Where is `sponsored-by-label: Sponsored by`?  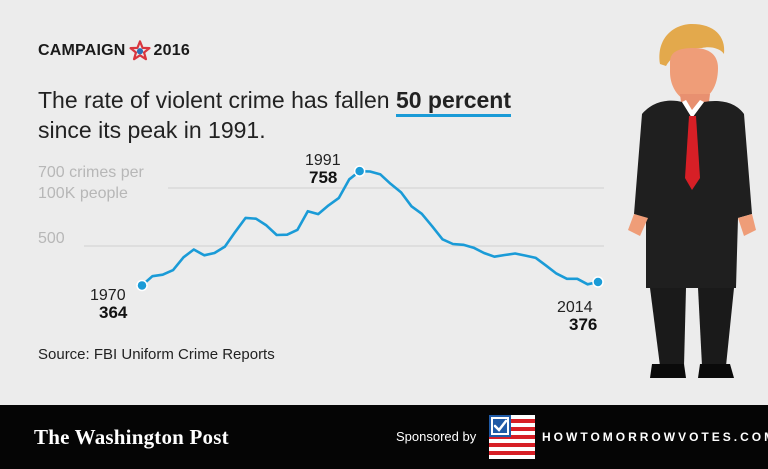 sponsored-by-label: Sponsored by is located at coordinates (436, 436).